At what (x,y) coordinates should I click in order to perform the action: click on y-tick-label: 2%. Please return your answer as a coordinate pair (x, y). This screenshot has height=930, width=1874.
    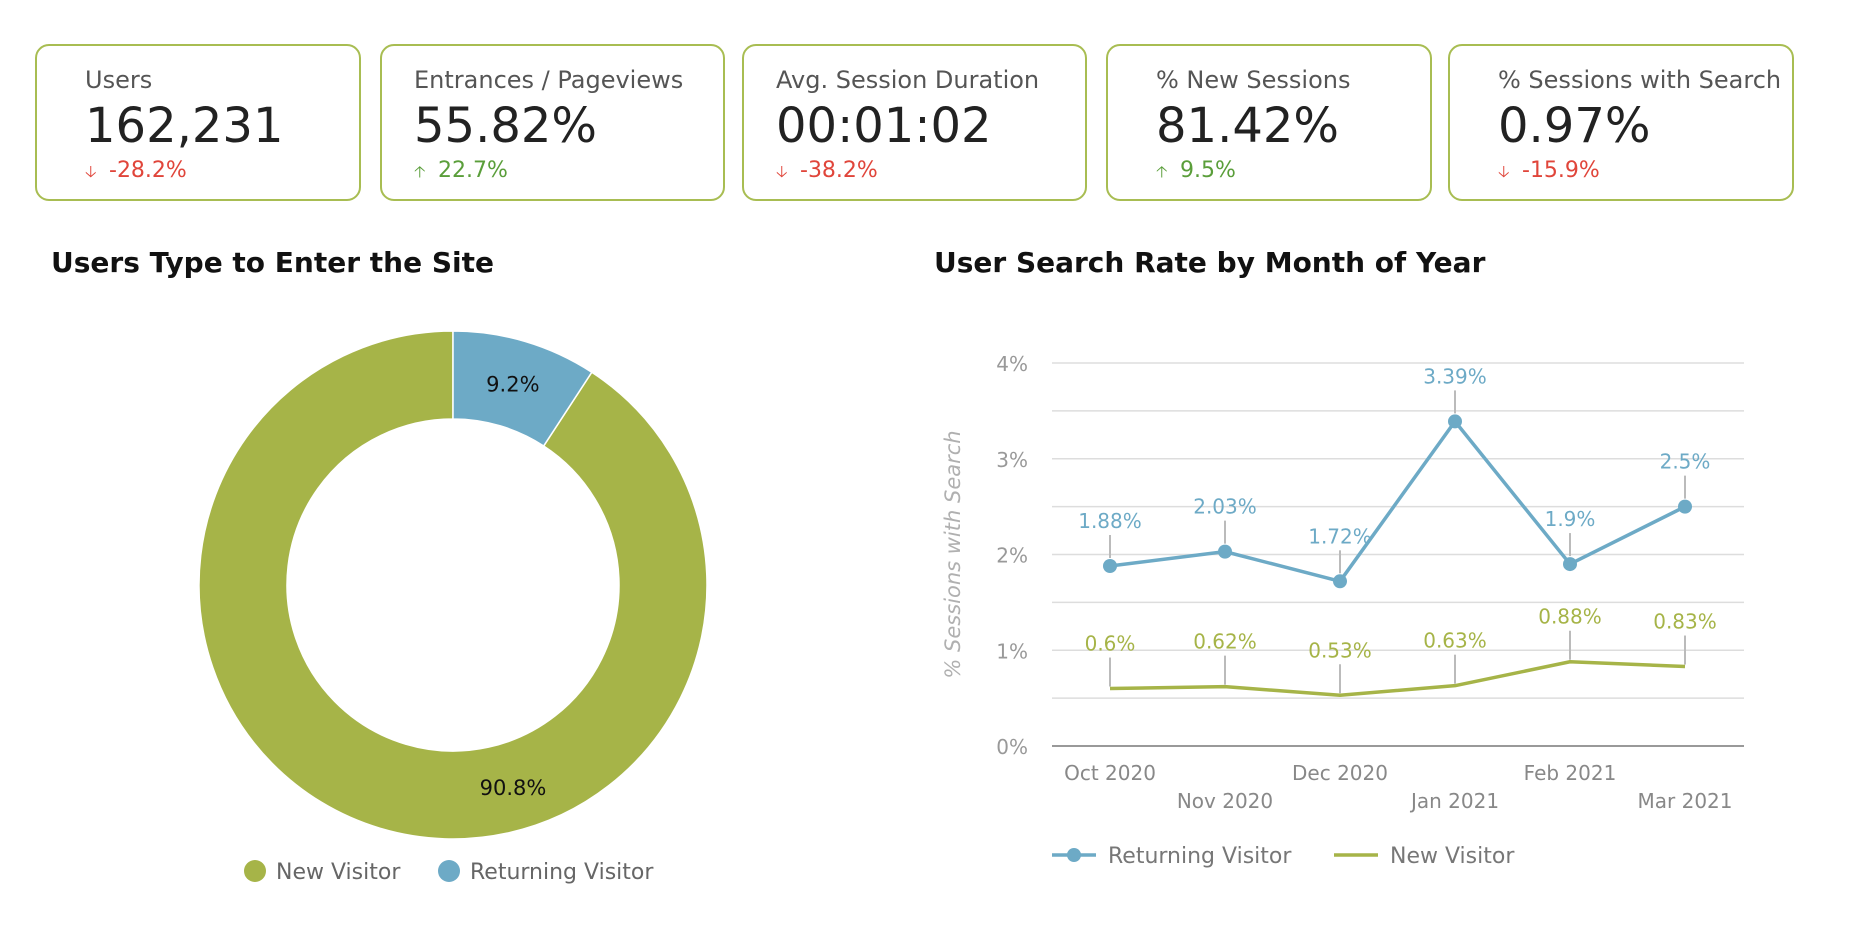
    Looking at the image, I should click on (1012, 556).